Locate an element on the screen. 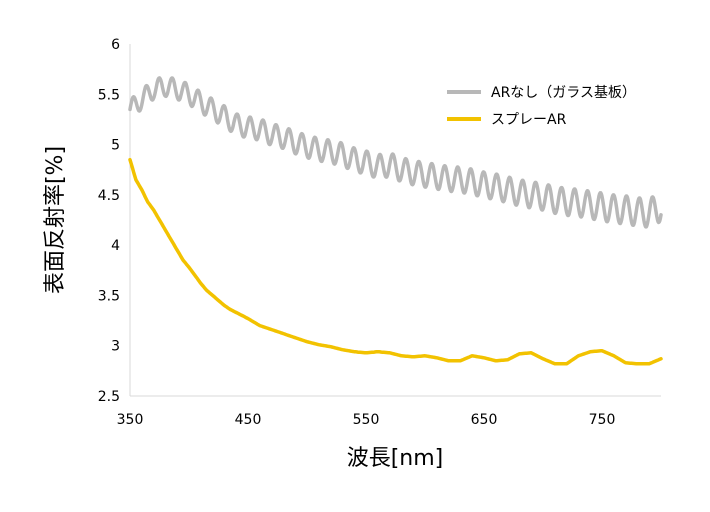 This screenshot has height=512, width=710. y-tick-label: 3.5 is located at coordinates (109, 296).